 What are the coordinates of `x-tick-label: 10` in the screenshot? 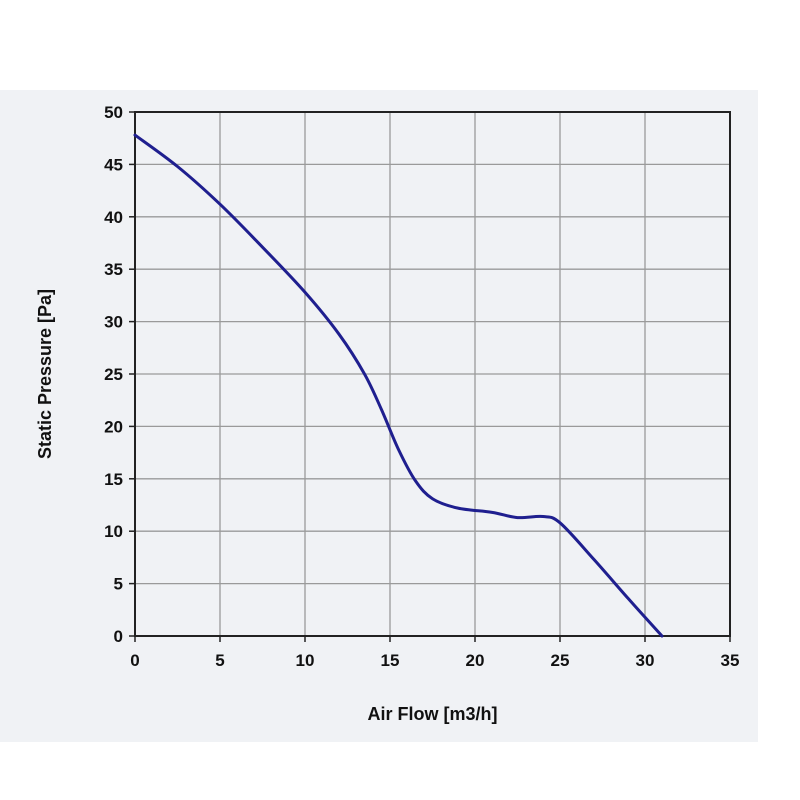 It's located at (305, 660).